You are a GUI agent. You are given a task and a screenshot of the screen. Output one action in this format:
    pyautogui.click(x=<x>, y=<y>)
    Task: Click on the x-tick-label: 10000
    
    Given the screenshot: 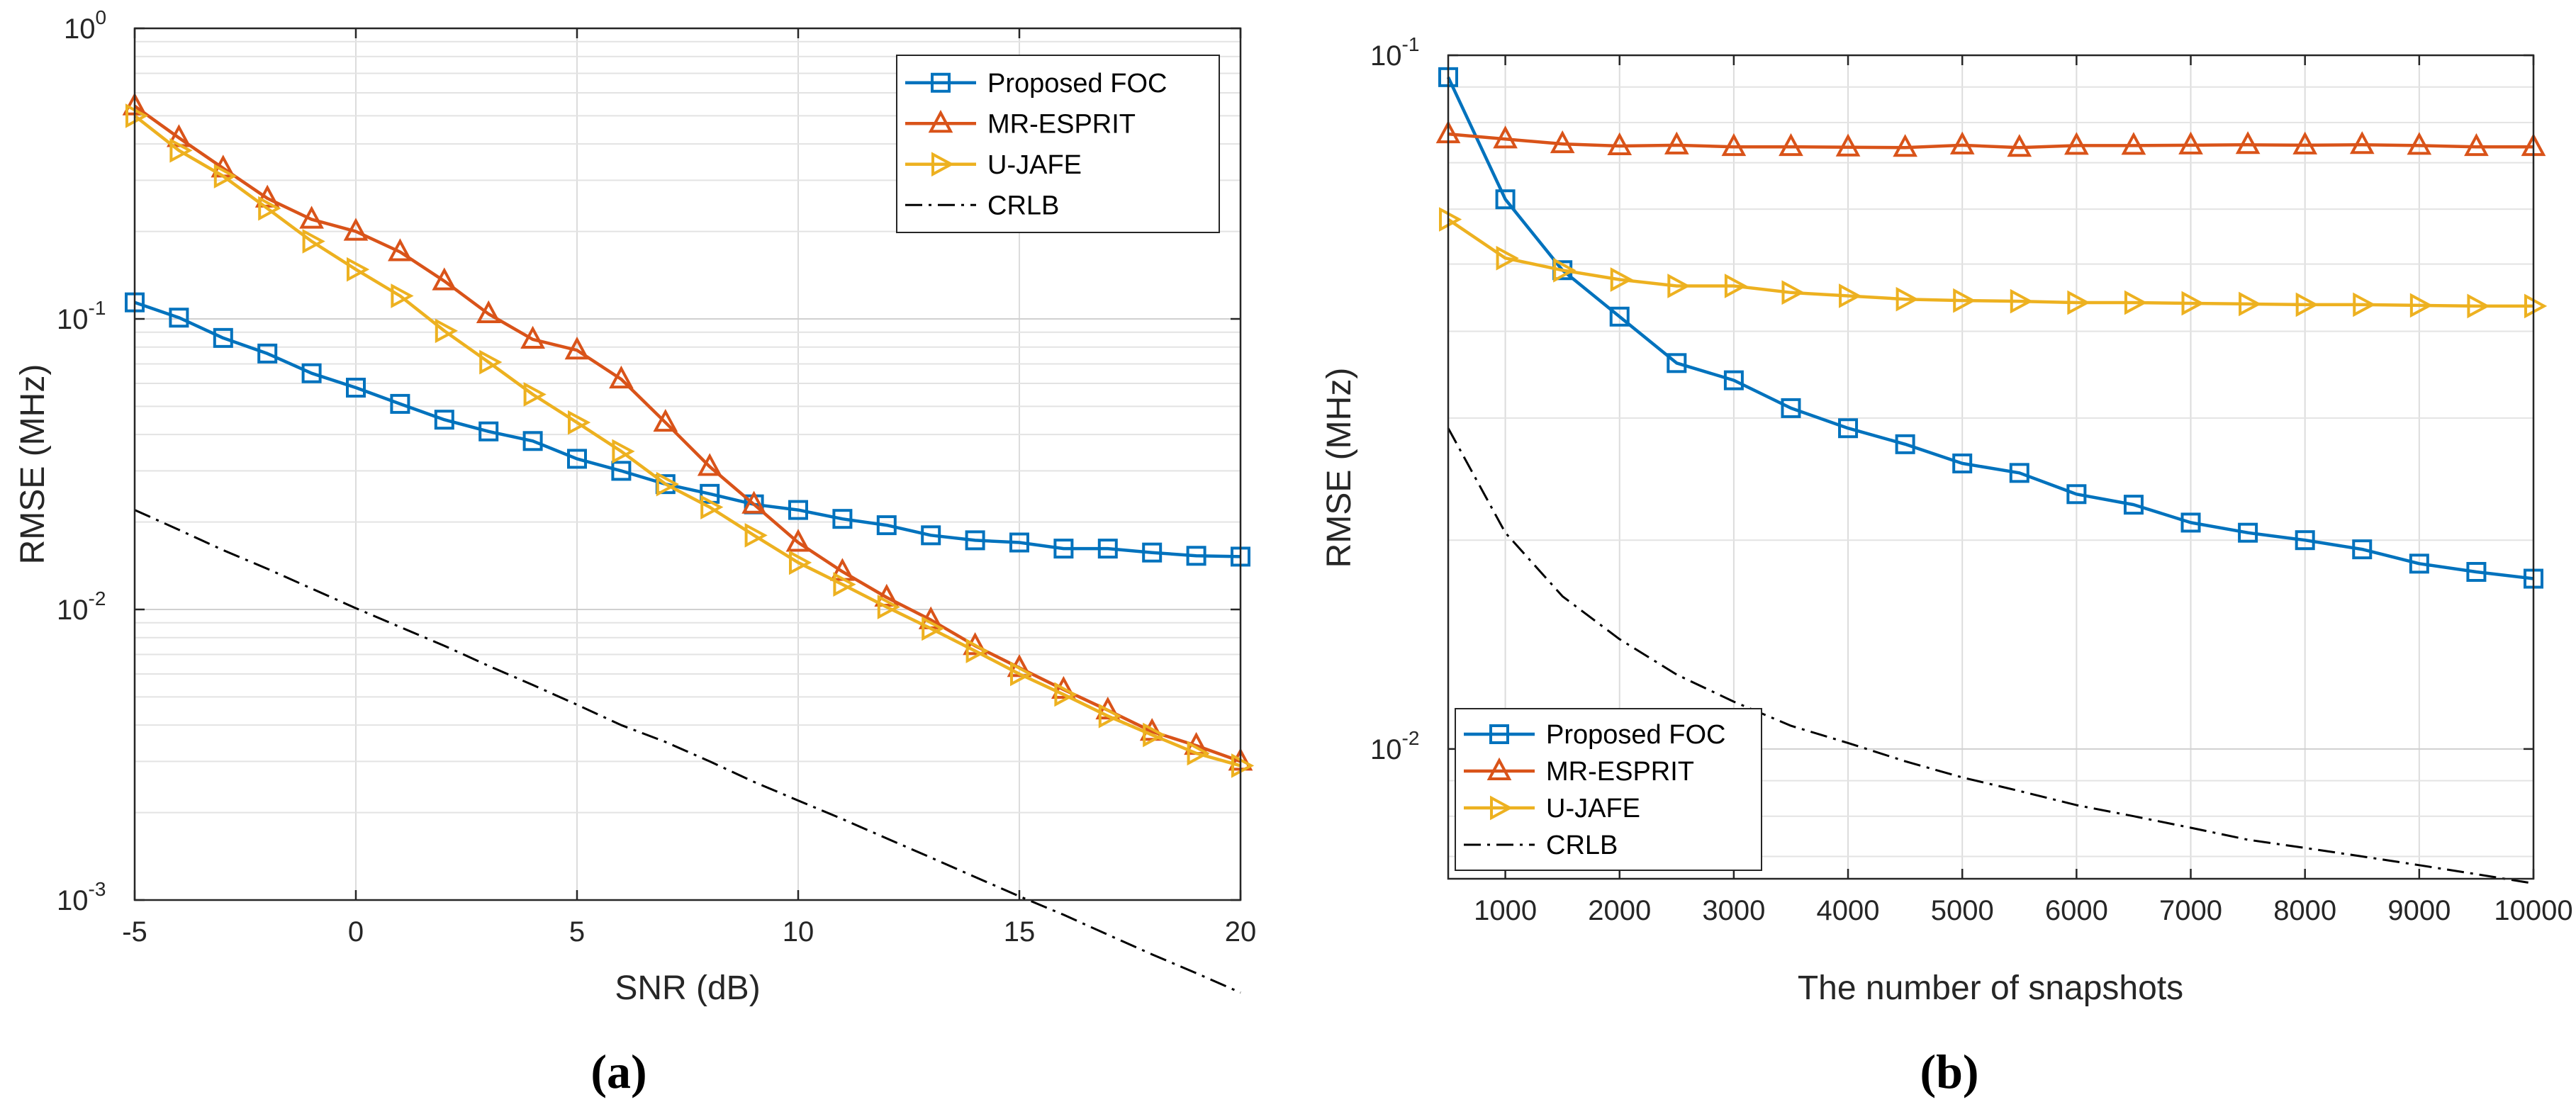 What is the action you would take?
    pyautogui.click(x=2533, y=911)
    